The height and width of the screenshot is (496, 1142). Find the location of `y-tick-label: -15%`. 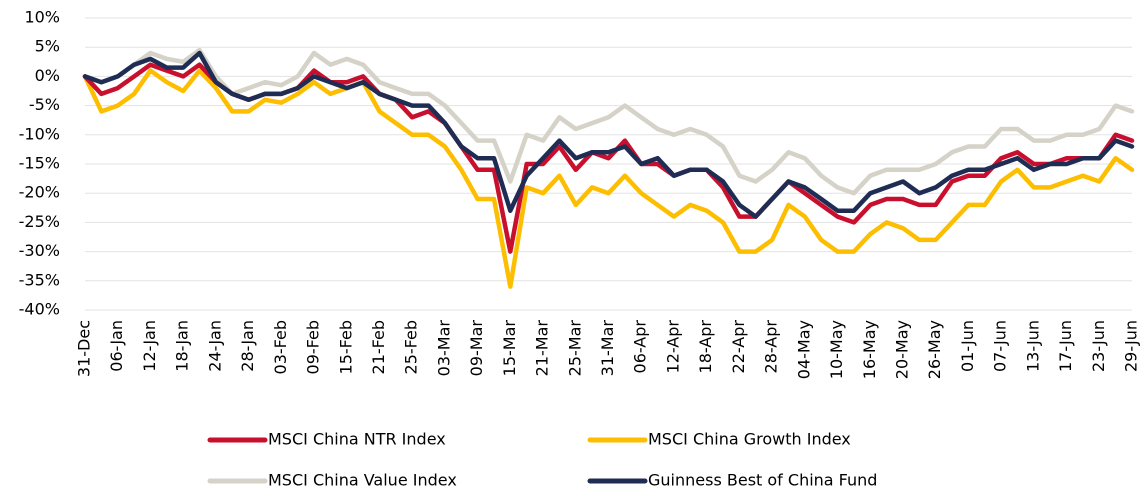

y-tick-label: -15% is located at coordinates (39, 163).